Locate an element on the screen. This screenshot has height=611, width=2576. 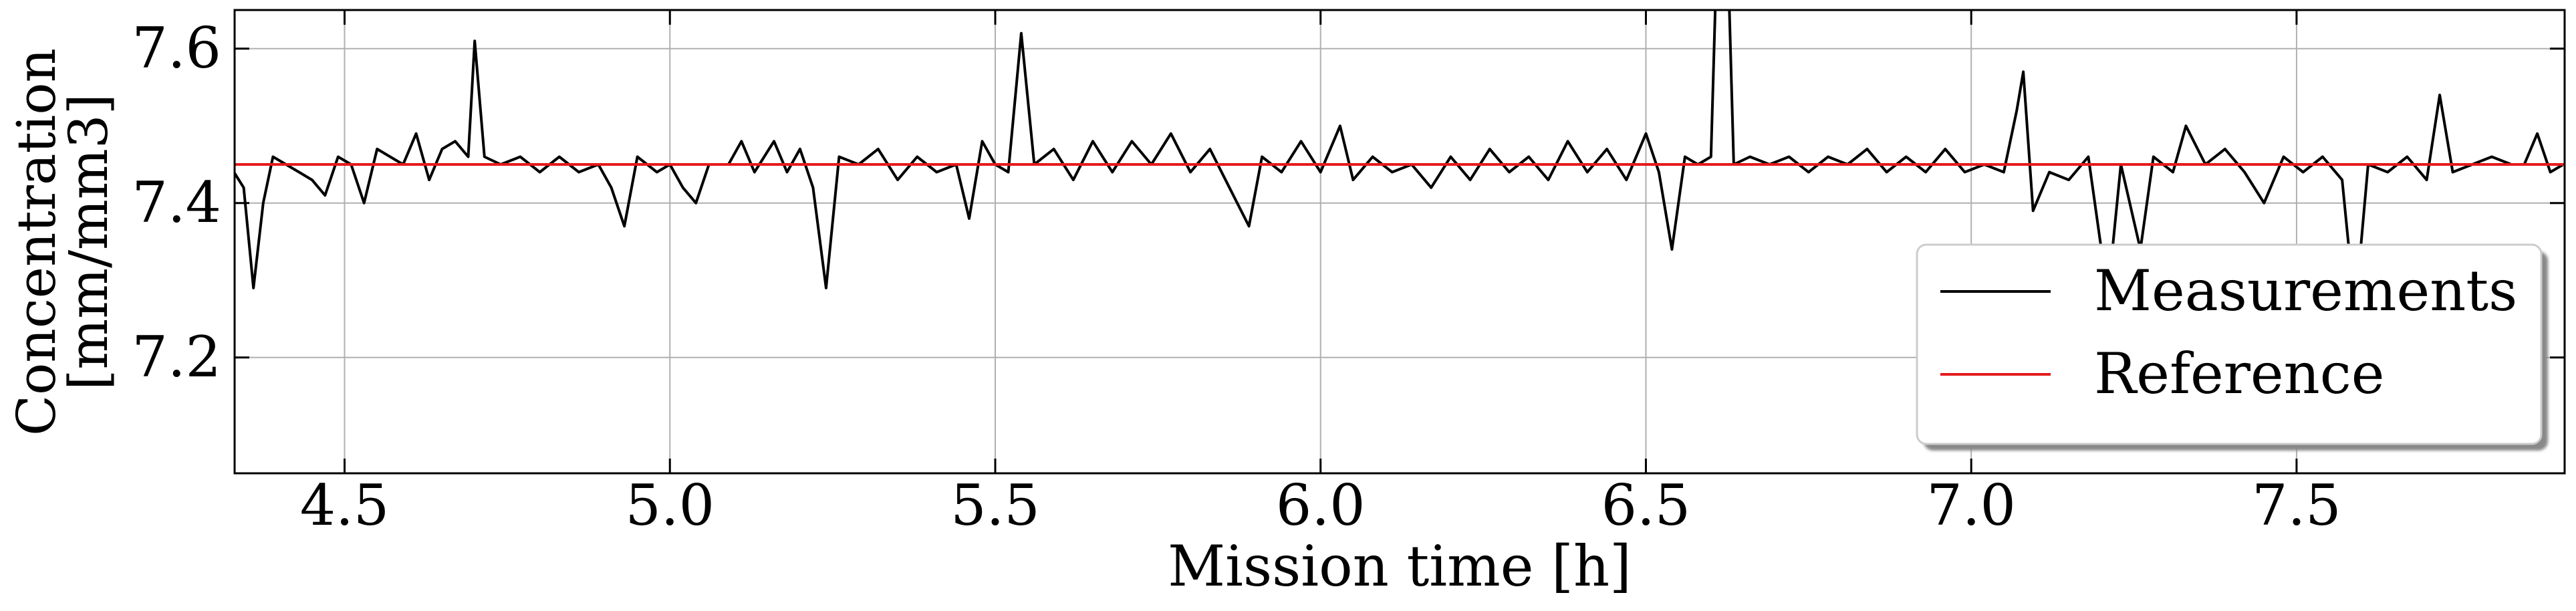
legend-label: Reference is located at coordinates (2239, 373).